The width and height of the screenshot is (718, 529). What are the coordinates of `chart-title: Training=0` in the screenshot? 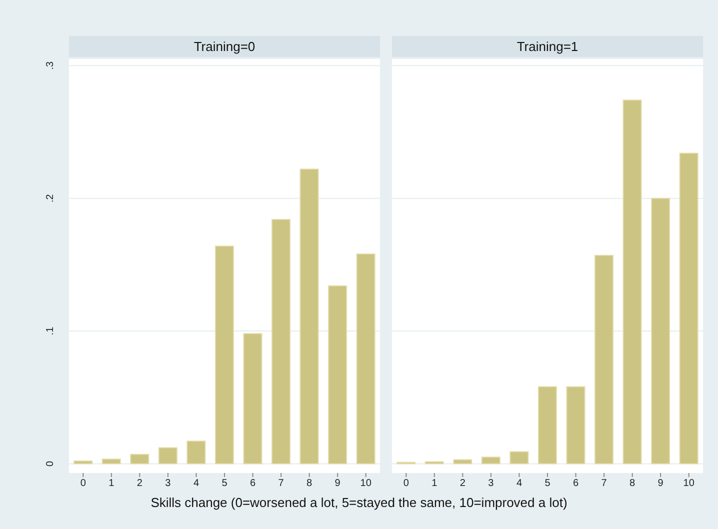 It's located at (224, 46).